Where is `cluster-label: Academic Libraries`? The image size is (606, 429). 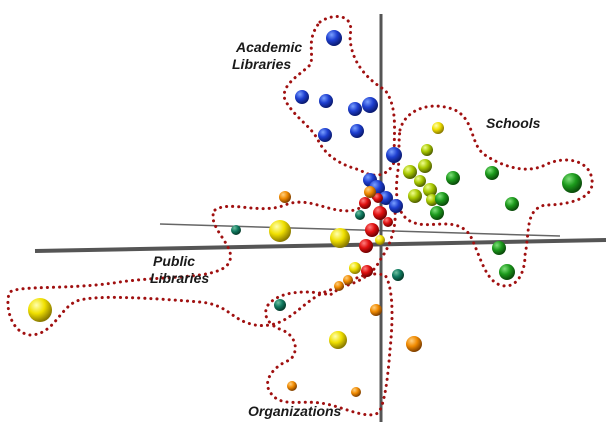
cluster-label: Academic Libraries is located at coordinates (267, 55).